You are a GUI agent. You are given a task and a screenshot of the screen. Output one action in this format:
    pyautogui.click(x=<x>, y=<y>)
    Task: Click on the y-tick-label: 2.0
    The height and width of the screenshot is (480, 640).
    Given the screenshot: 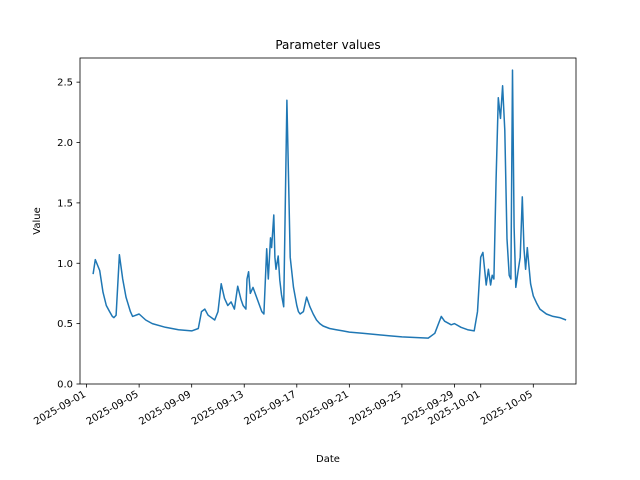 What is the action you would take?
    pyautogui.click(x=65, y=143)
    